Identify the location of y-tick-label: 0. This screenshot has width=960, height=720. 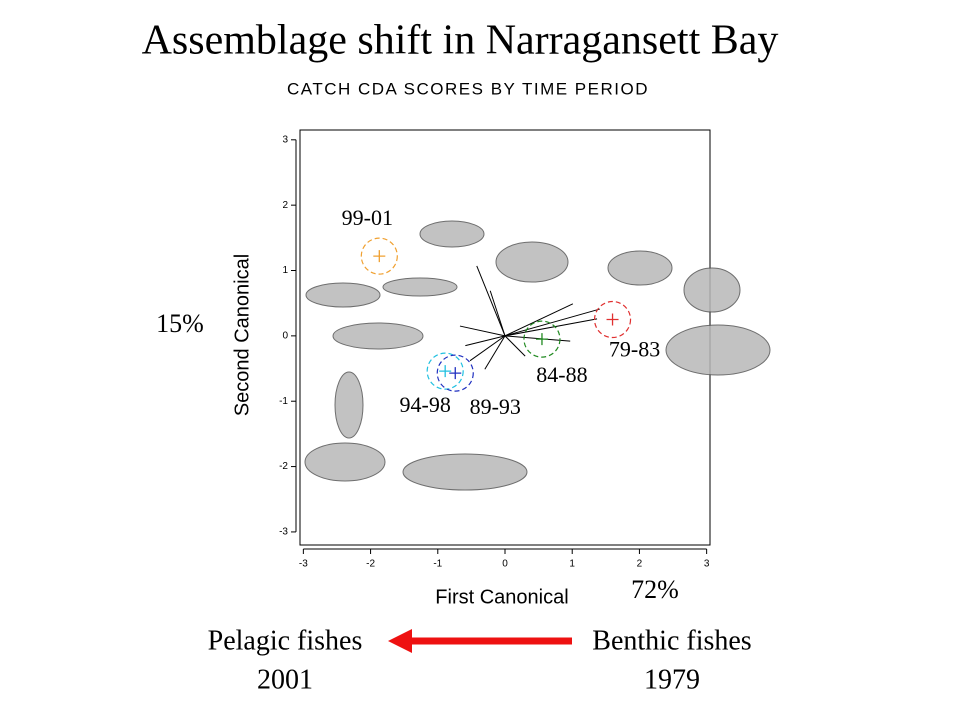
(285, 336).